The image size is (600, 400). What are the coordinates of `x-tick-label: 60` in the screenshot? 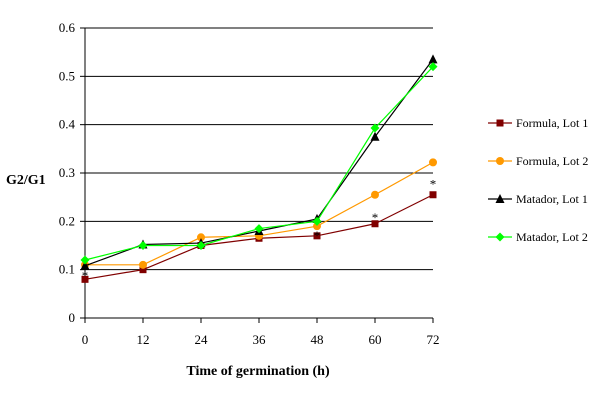 It's located at (375, 339).